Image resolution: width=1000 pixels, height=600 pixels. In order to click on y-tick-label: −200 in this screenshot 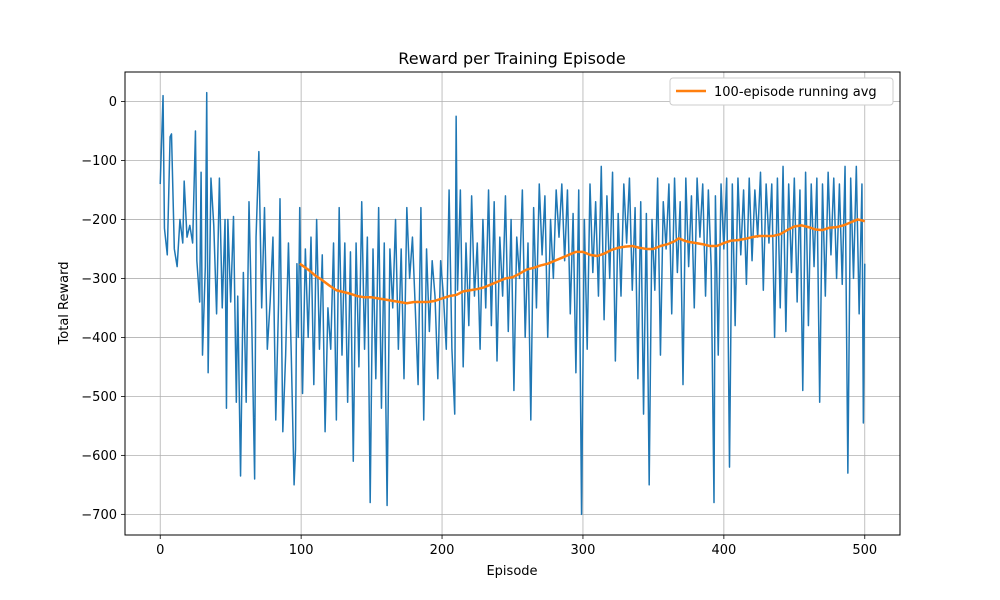, I will do `click(99, 220)`.